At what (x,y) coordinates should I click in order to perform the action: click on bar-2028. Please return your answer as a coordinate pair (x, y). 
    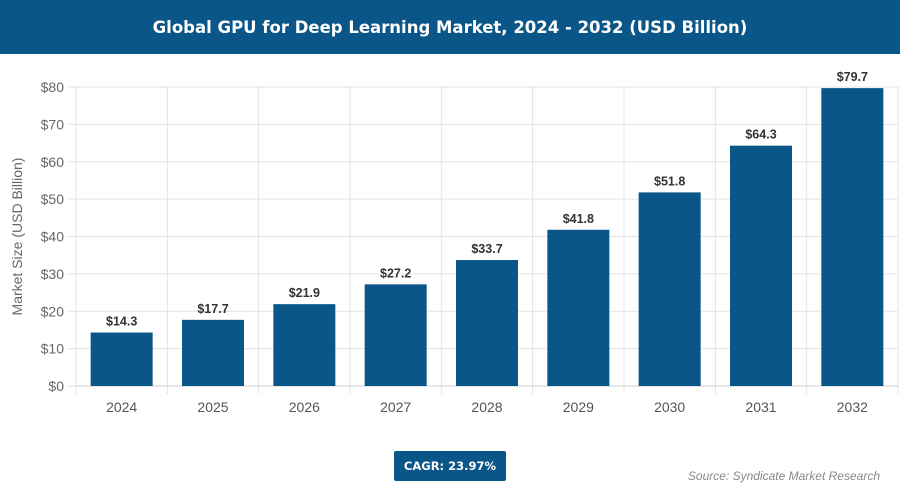
    Looking at the image, I should click on (487, 323).